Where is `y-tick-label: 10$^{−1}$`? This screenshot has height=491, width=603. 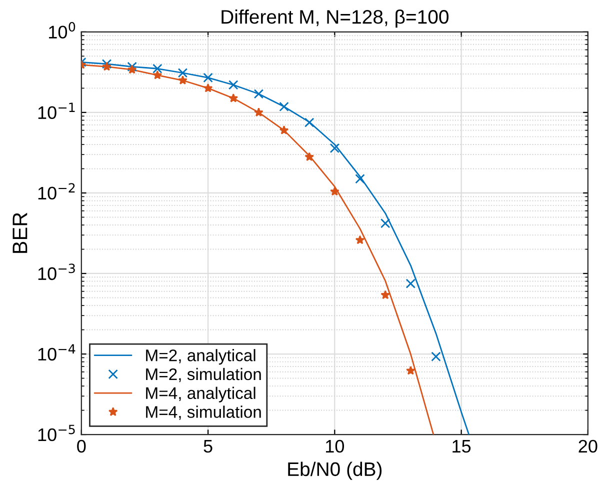
y-tick-label: 10$^{−1}$ is located at coordinates (56, 111).